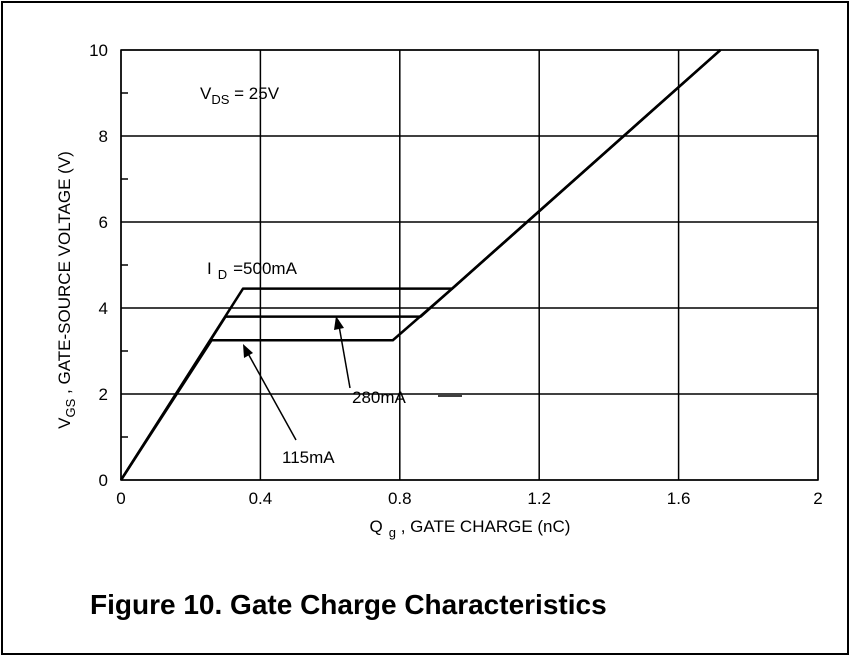 The height and width of the screenshot is (656, 850). I want to click on x-tick-label: 1.2, so click(539, 498).